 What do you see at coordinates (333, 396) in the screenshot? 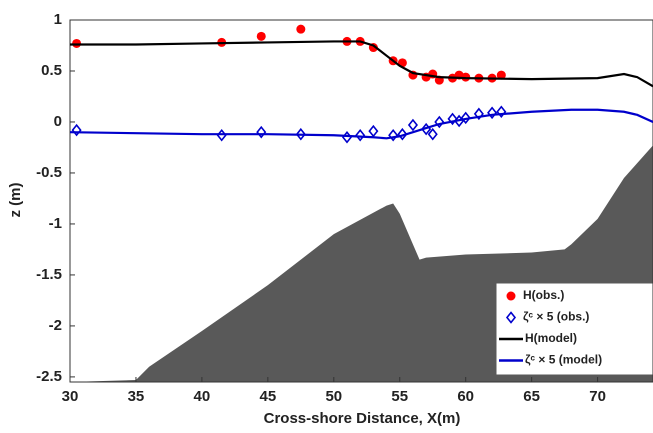
I see `x-tick-label: 50` at bounding box center [333, 396].